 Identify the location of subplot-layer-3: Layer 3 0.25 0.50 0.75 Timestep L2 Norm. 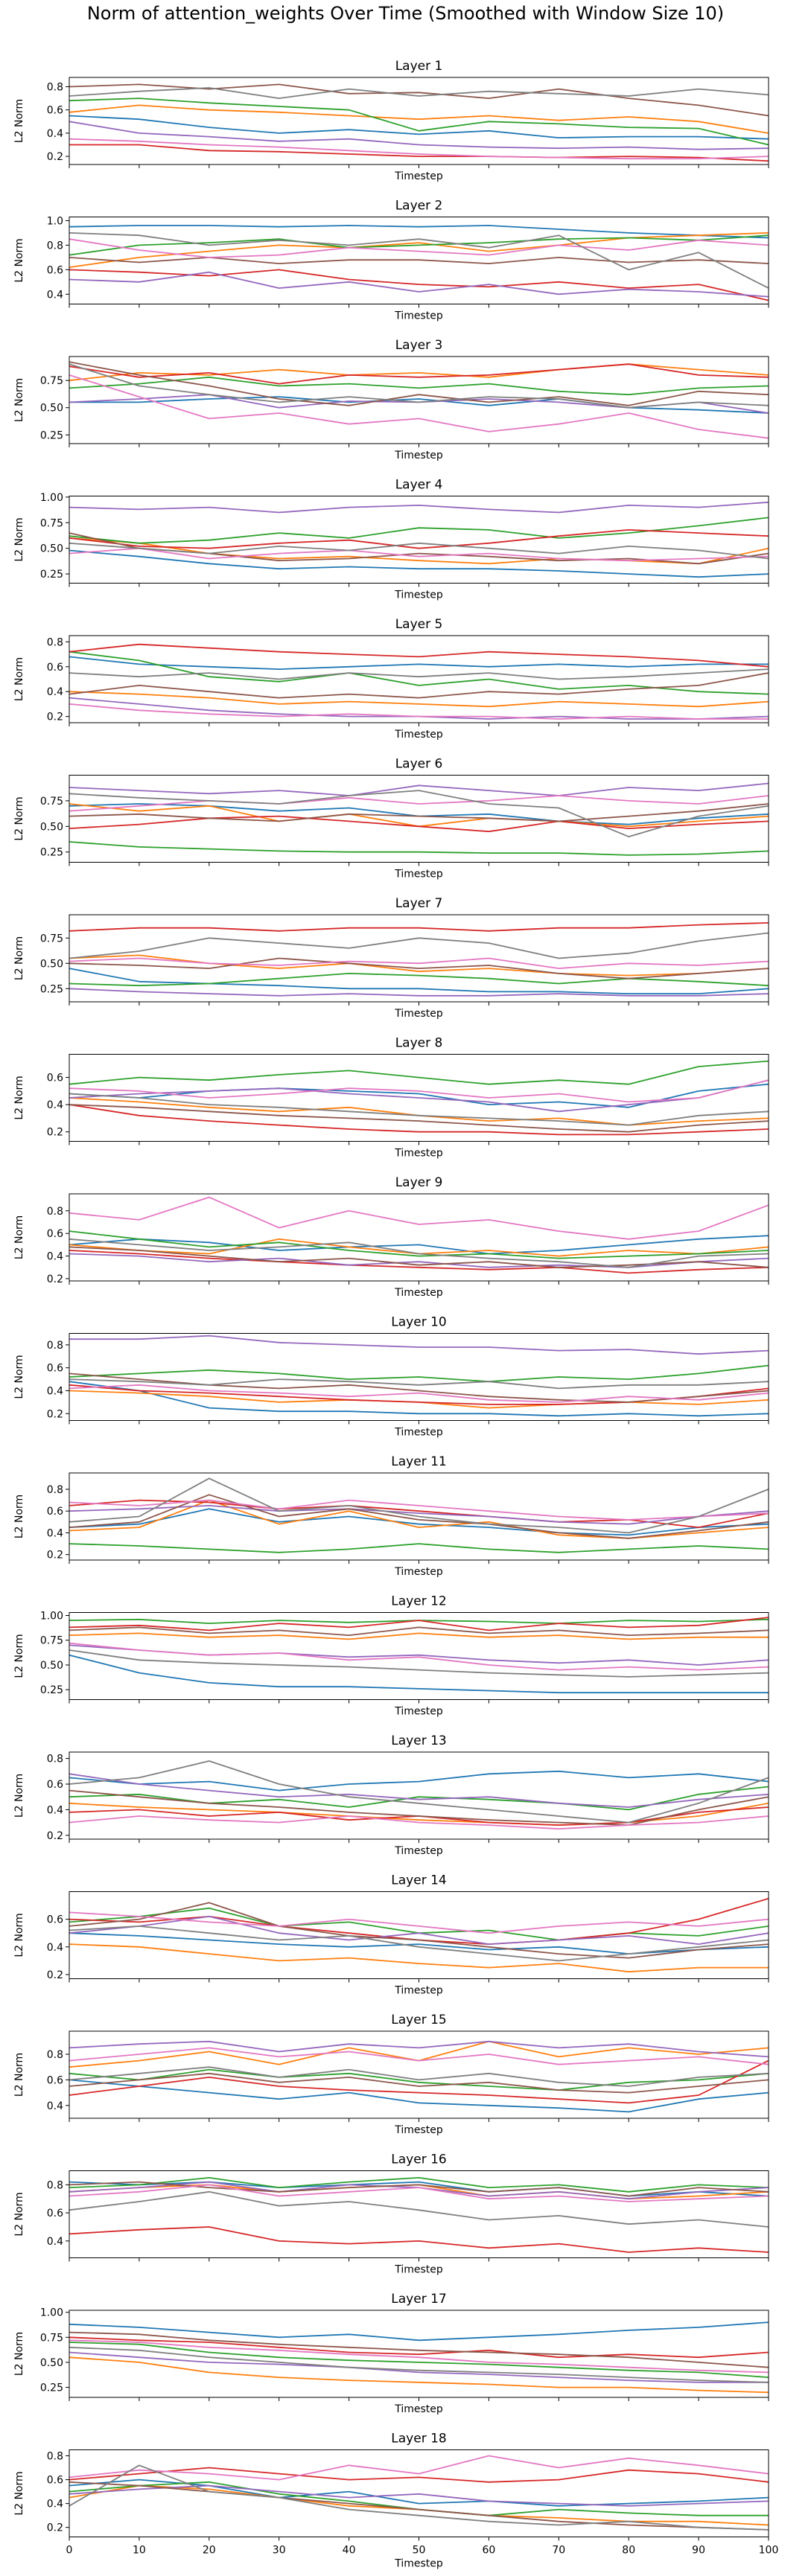
(391, 399).